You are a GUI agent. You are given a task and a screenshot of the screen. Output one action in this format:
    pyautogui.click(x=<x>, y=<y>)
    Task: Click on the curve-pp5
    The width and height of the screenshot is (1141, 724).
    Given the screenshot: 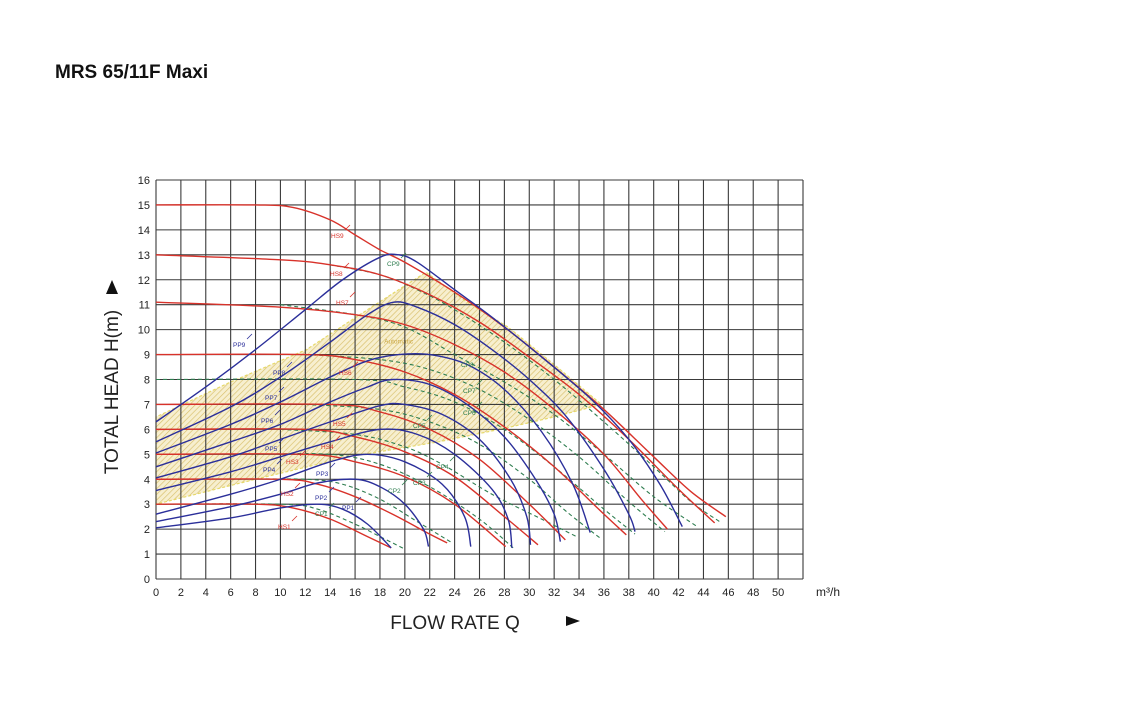 What is the action you would take?
    pyautogui.click(x=343, y=473)
    